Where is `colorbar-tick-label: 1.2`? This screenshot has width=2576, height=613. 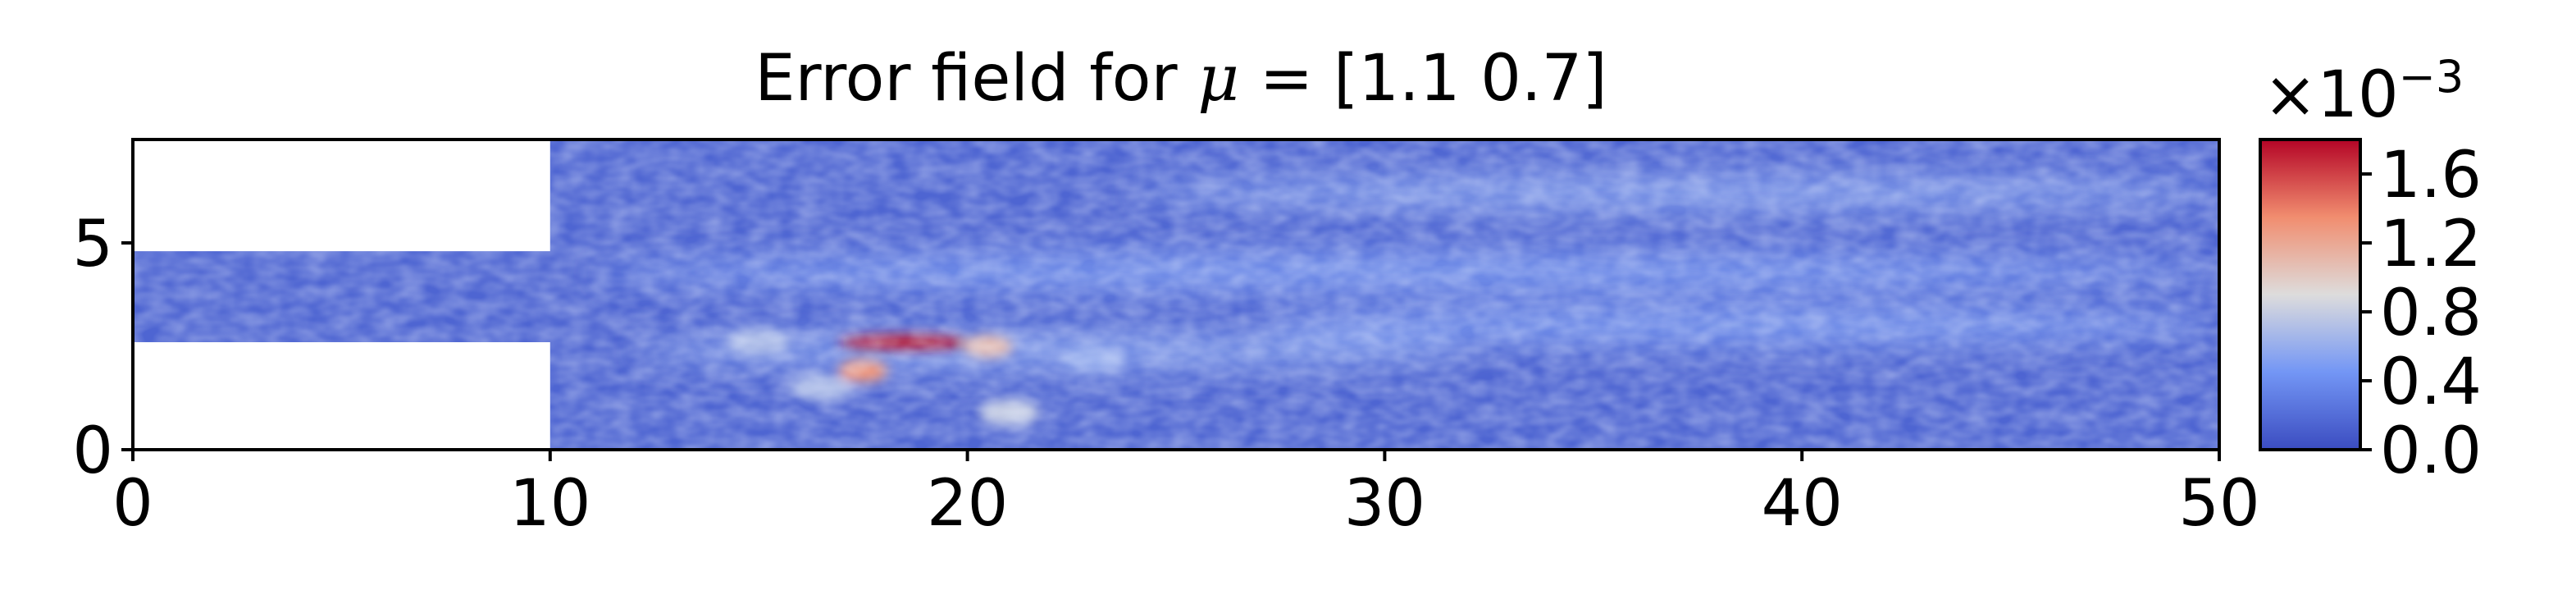
colorbar-tick-label: 1.2 is located at coordinates (2431, 245).